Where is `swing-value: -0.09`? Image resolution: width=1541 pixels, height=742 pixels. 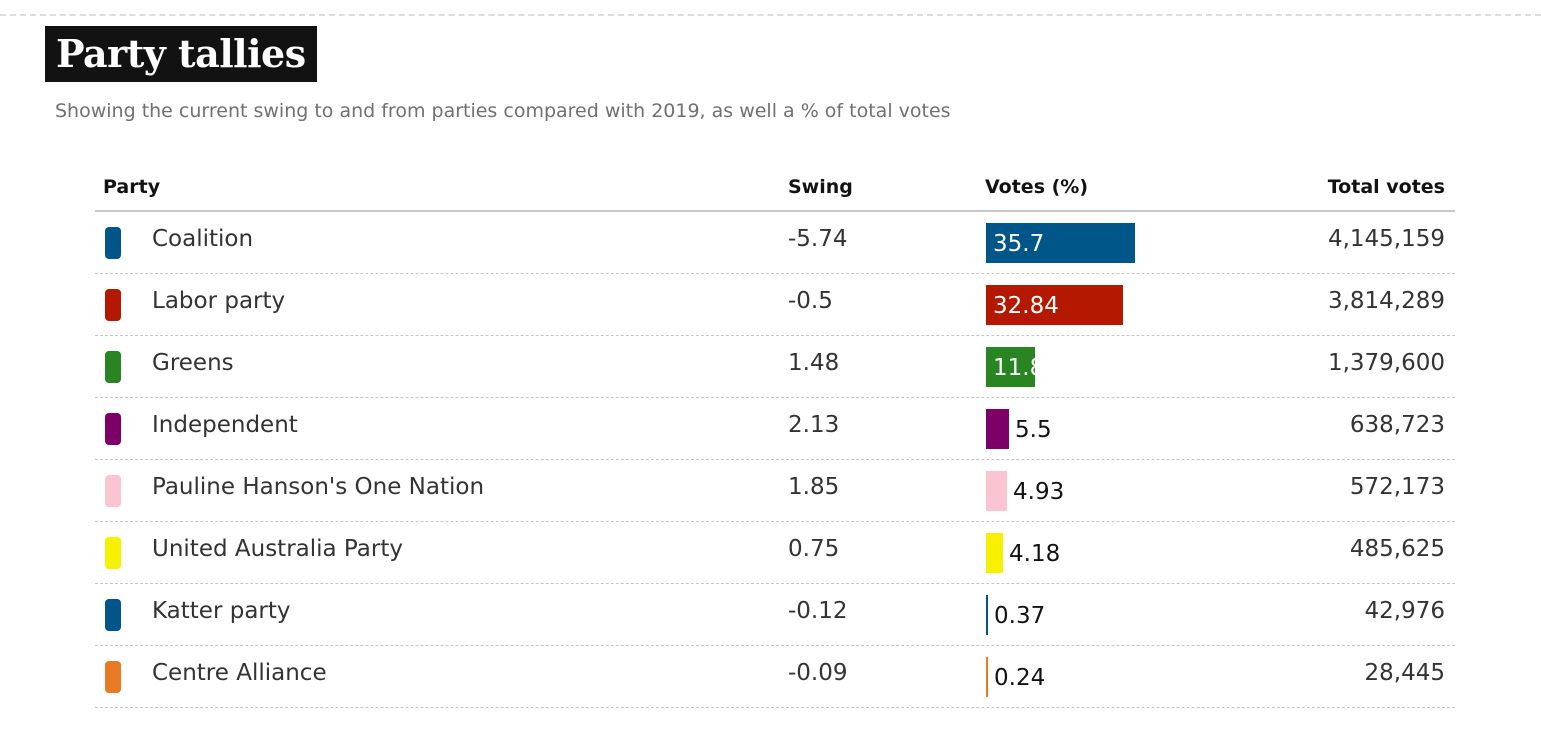 swing-value: -0.09 is located at coordinates (818, 673).